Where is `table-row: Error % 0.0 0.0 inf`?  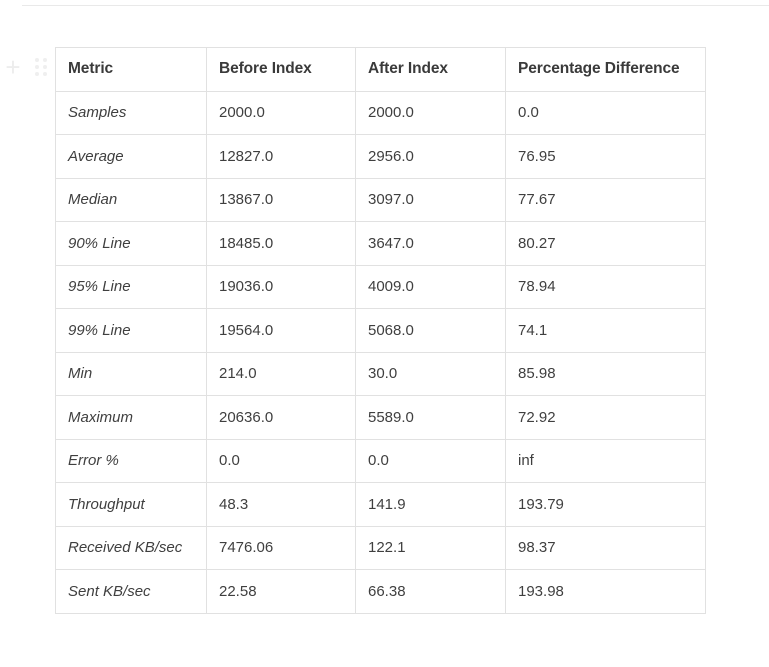
table-row: Error % 0.0 0.0 inf is located at coordinates (380, 460).